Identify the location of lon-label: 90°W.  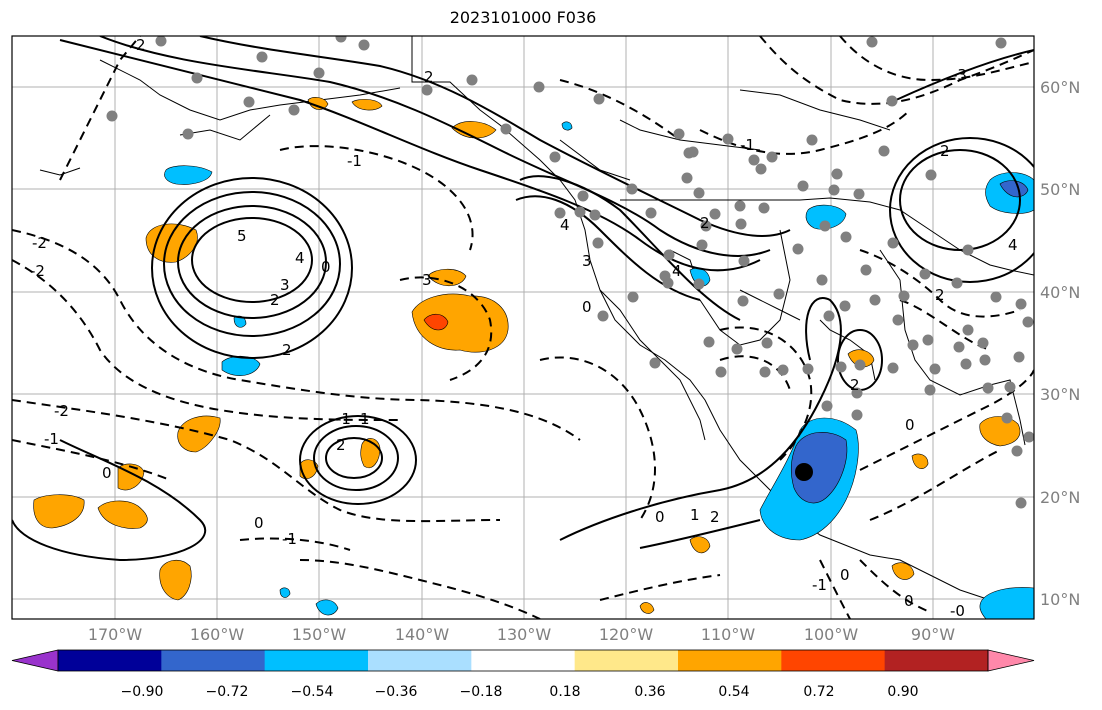
(933, 634).